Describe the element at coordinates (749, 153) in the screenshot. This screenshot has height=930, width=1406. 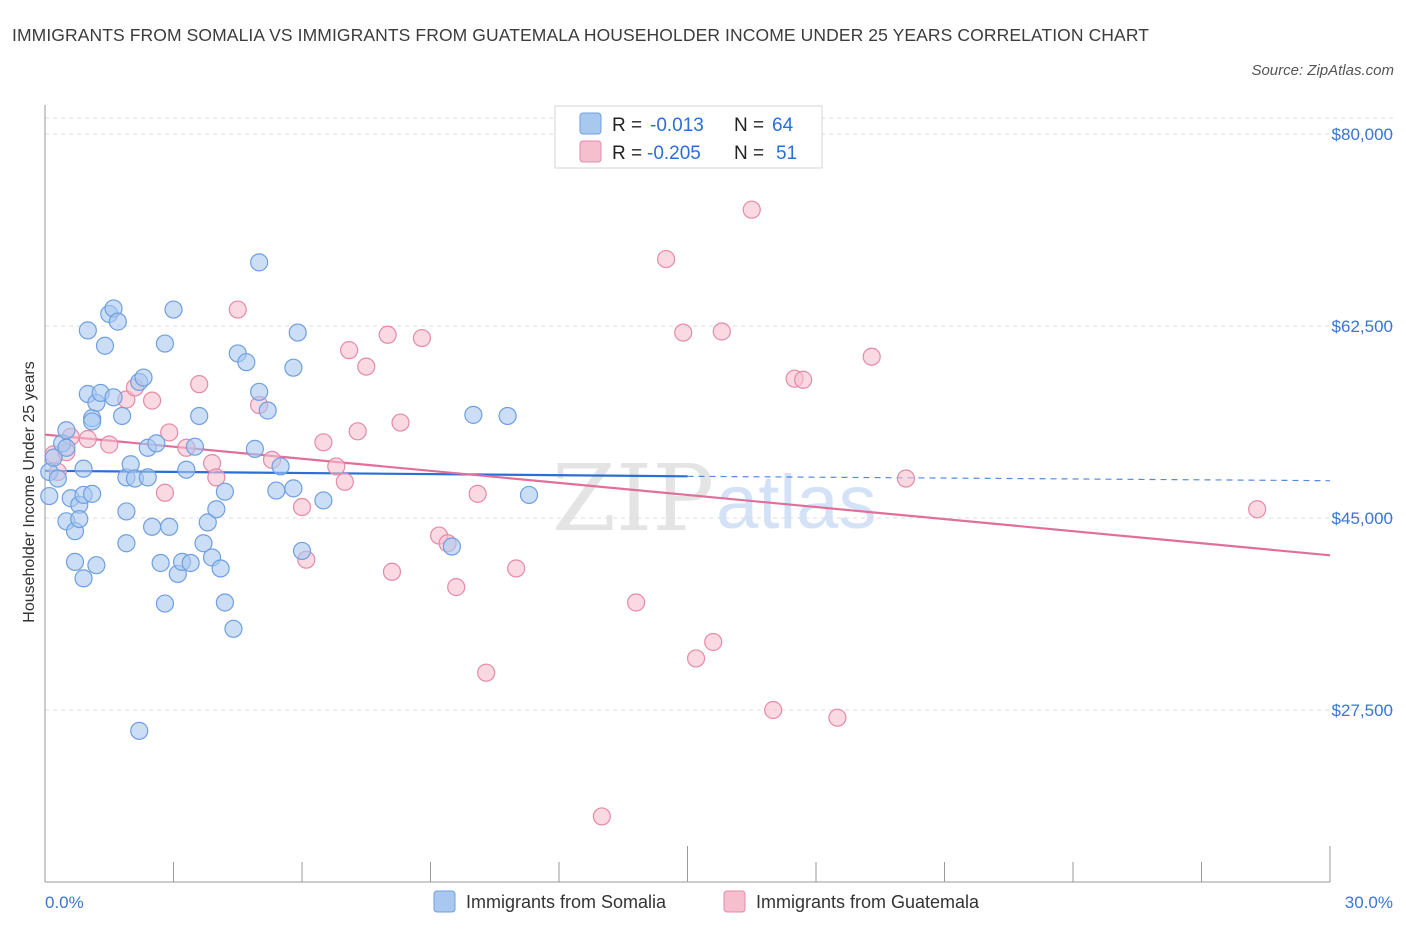
I see `legend-n-label-guatemala: N =` at that location.